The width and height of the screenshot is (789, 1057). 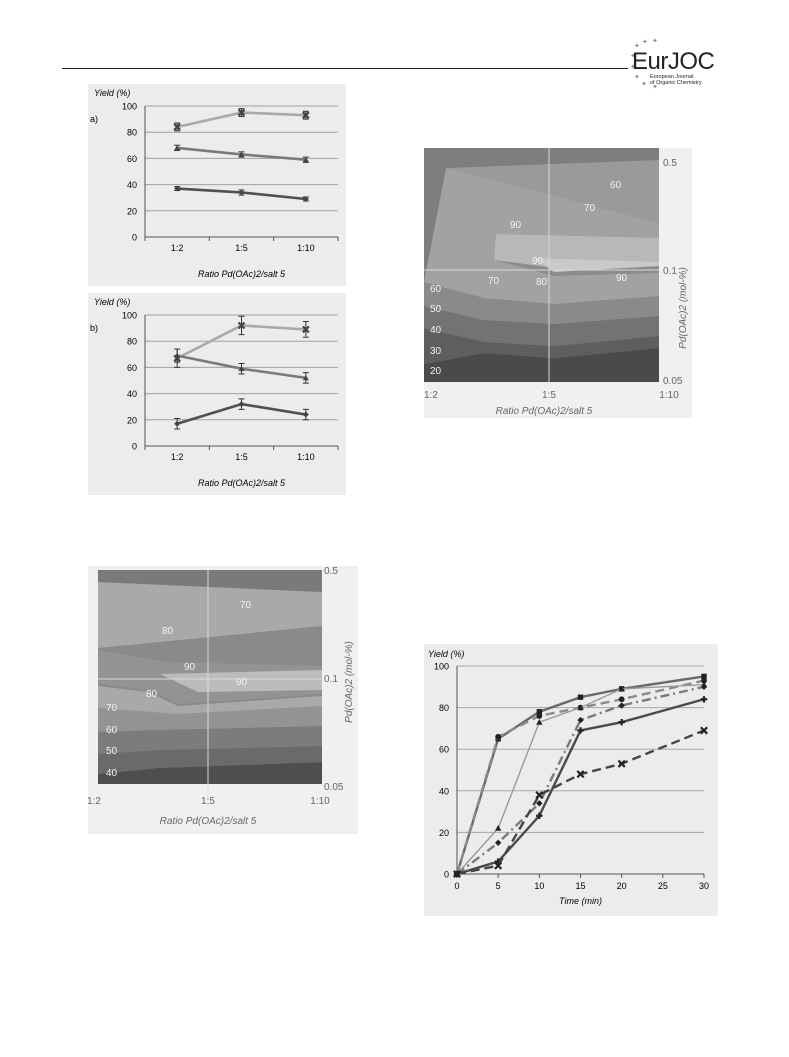 What do you see at coordinates (539, 886) in the screenshot?
I see `x-tick-label: 10` at bounding box center [539, 886].